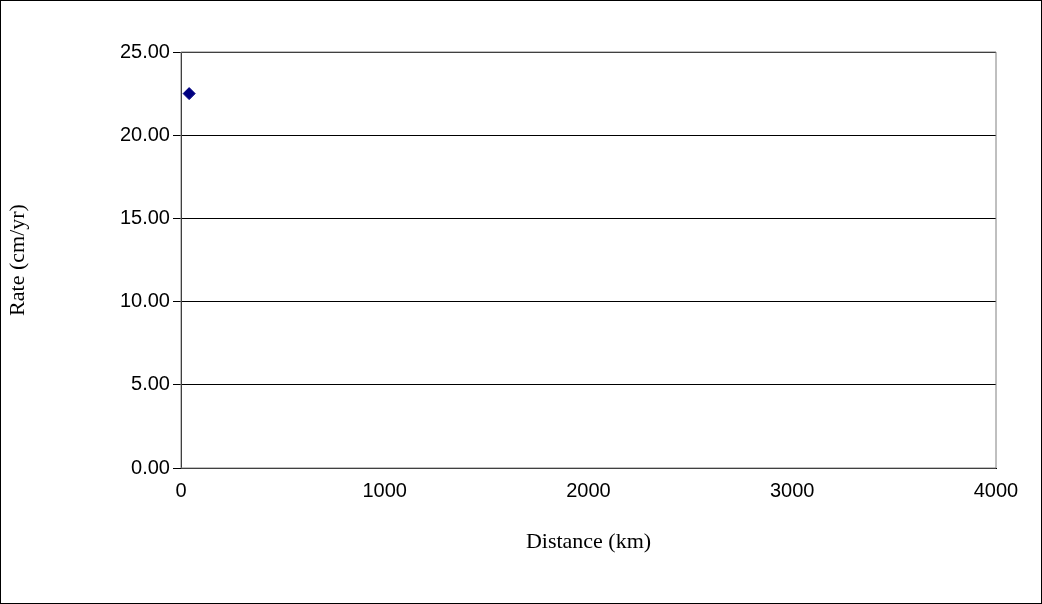 The height and width of the screenshot is (604, 1042). What do you see at coordinates (150, 383) in the screenshot?
I see `y-tick-label: 5.00` at bounding box center [150, 383].